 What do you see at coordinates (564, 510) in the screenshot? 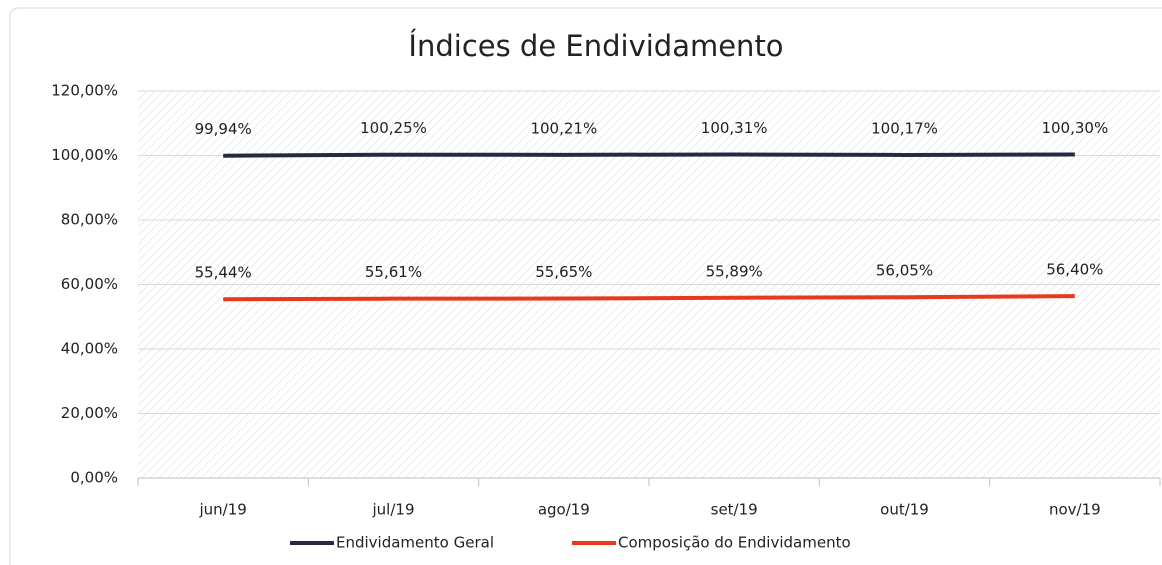
I see `x-tick-label: ago/19` at bounding box center [564, 510].